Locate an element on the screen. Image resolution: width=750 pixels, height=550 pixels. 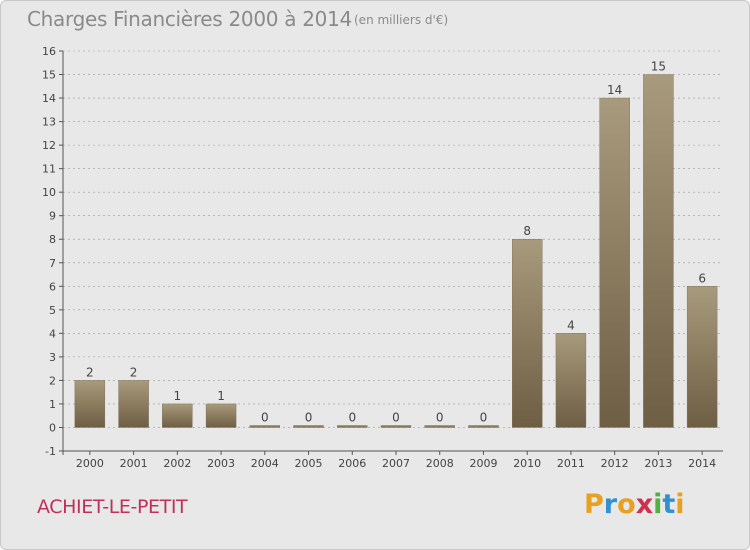
bar-2014 is located at coordinates (702, 357).